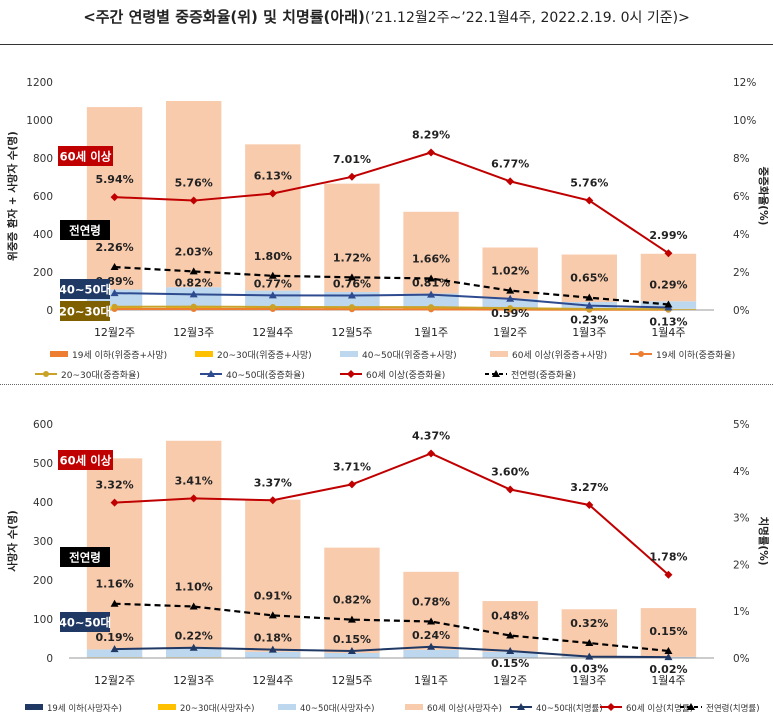  I want to click on data-label: 0.19%, so click(114, 637).